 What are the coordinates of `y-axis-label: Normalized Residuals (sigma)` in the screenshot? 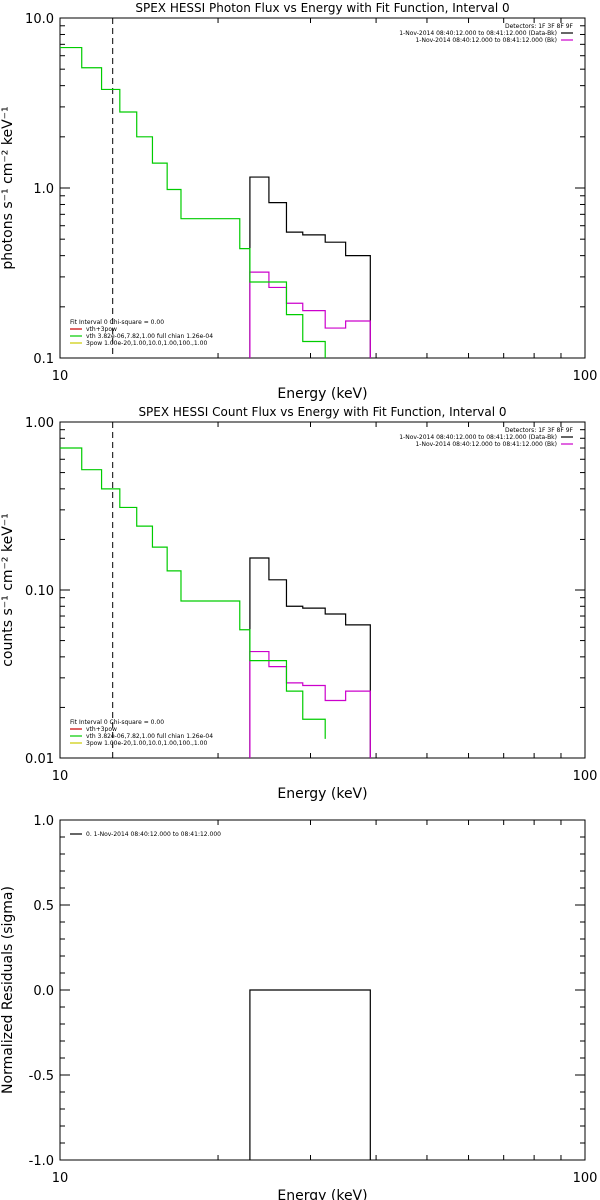 It's located at (8, 990).